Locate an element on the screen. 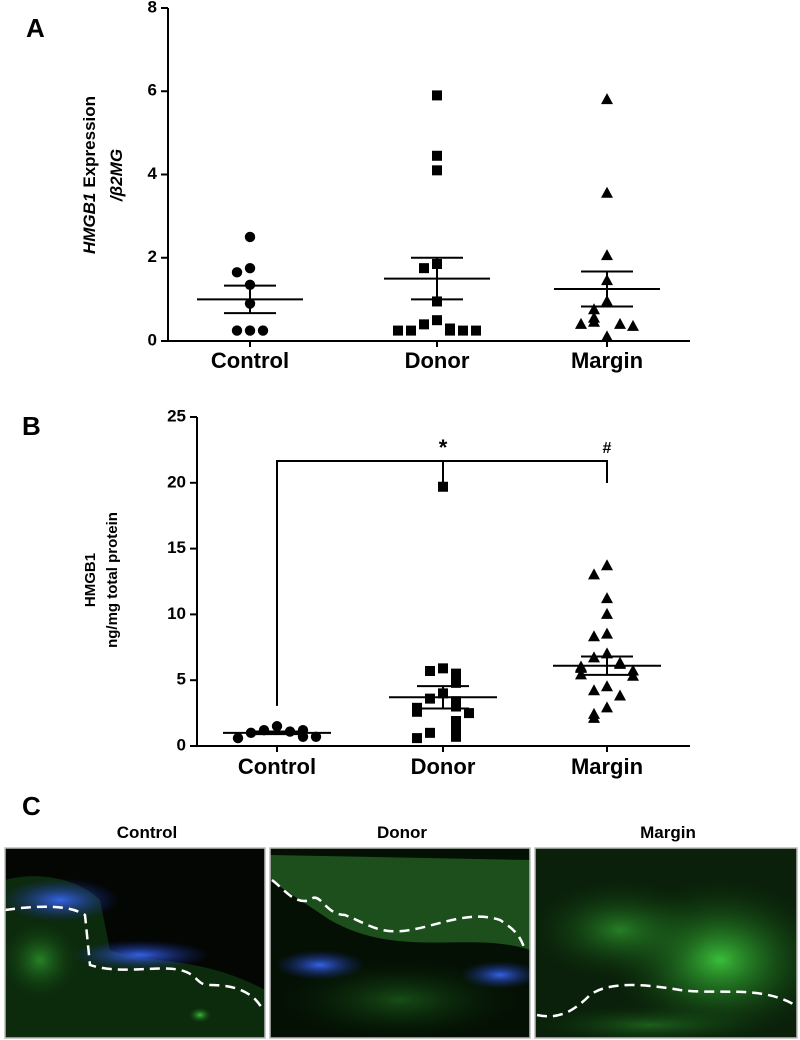 Image resolution: width=800 pixels, height=1040 pixels. y-tick-label: 15 is located at coordinates (176, 547).